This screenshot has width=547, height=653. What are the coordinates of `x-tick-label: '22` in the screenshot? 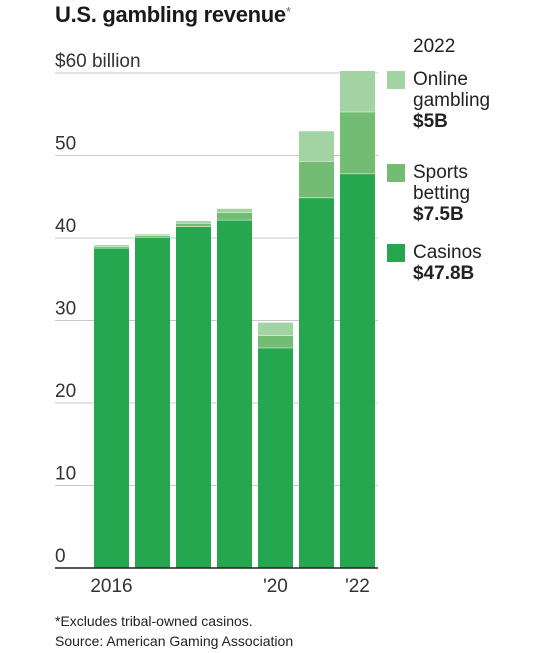 It's located at (357, 586).